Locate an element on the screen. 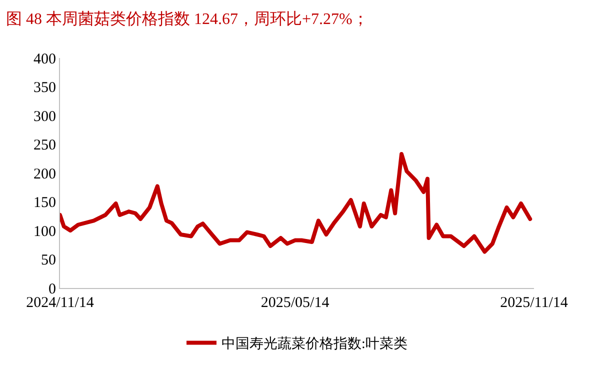 Image resolution: width=600 pixels, height=371 pixels. y-tick-label: 150 is located at coordinates (45, 203).